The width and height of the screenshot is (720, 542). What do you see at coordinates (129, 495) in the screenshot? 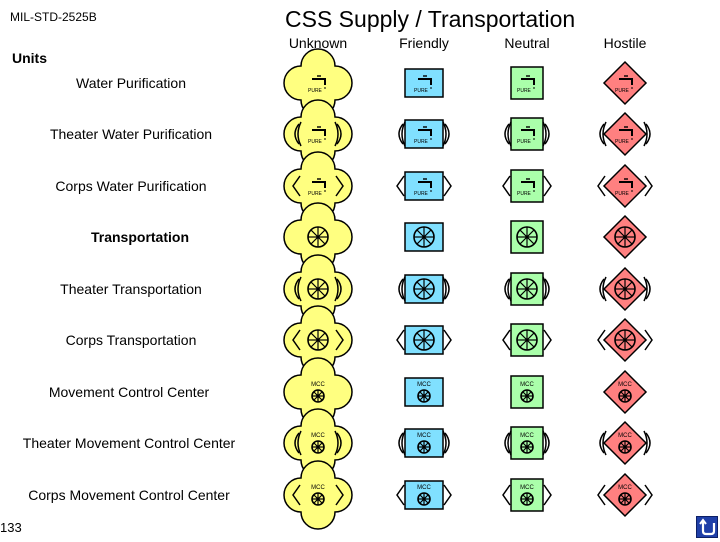
I see `row-label-corps-movement-control-center: Corps Movement Control Center` at bounding box center [129, 495].